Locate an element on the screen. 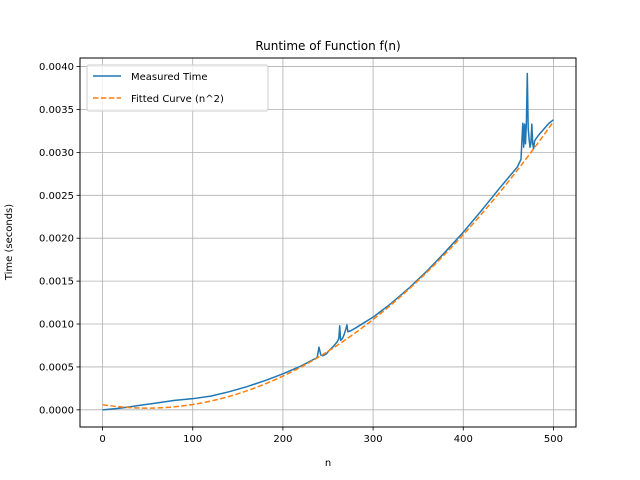 This screenshot has width=640, height=480. legend: Measured Time Fitted Curve (n^2) is located at coordinates (177, 88).